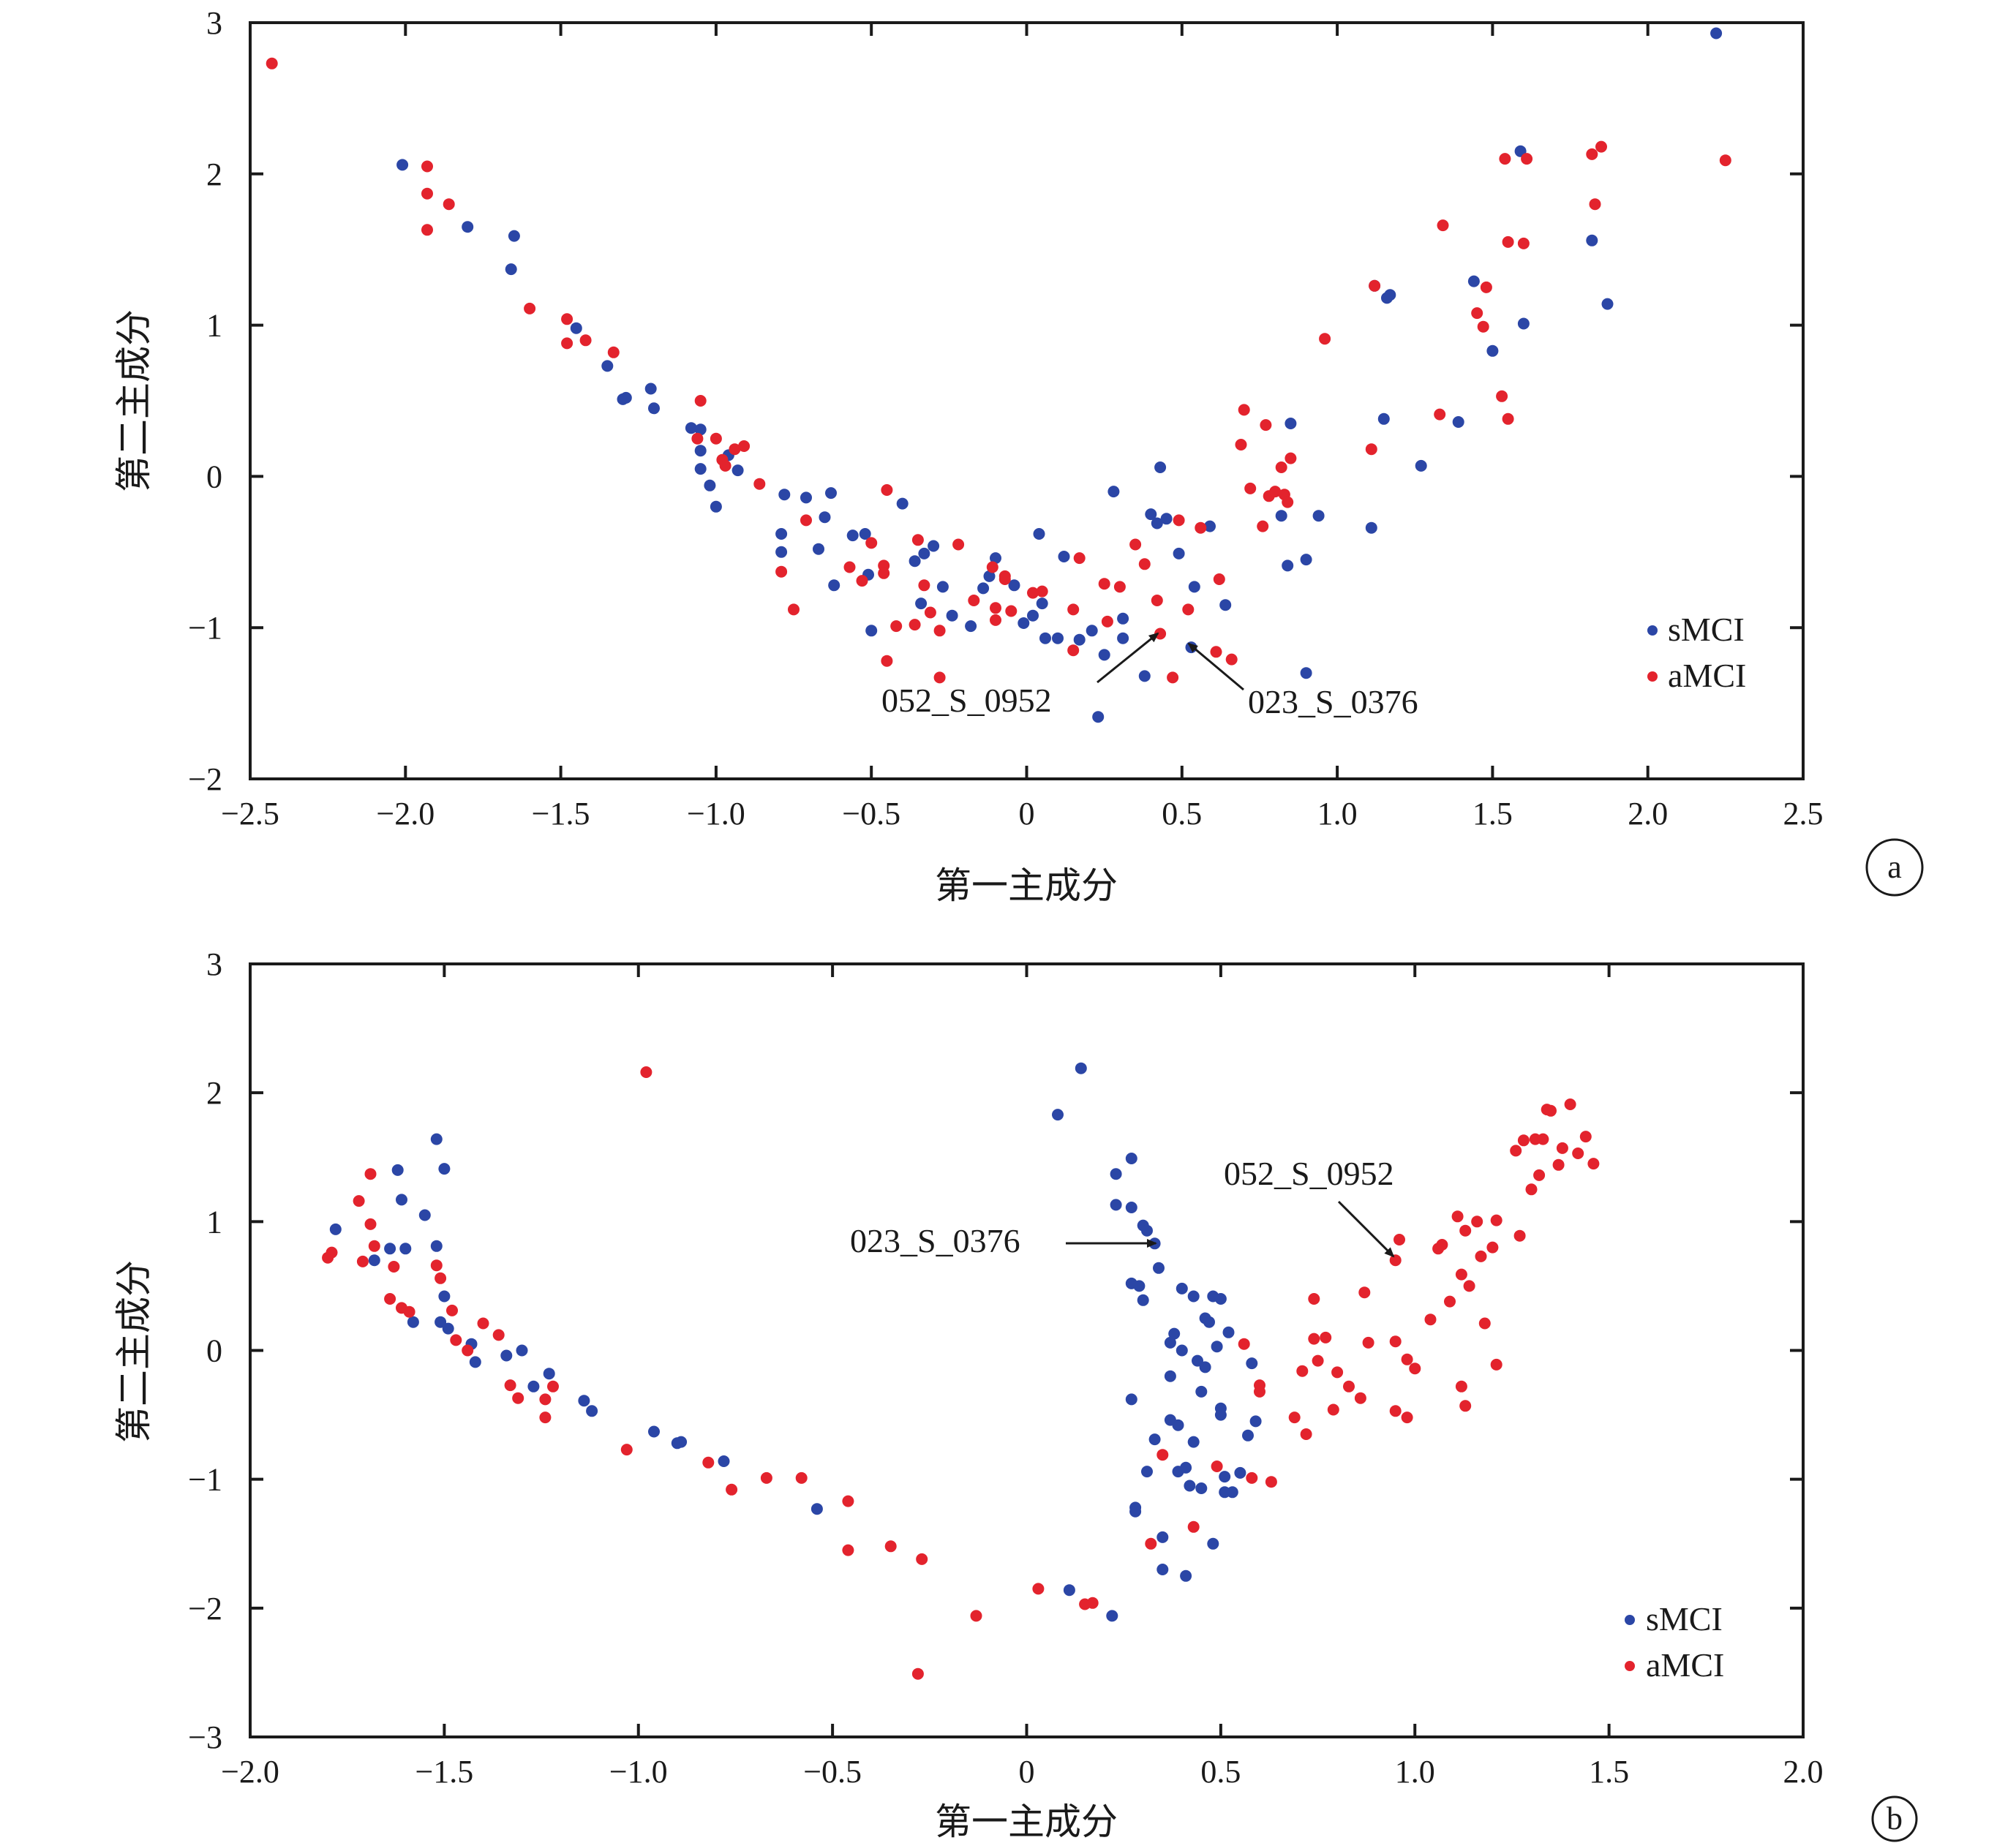 The width and height of the screenshot is (2016, 1843). Describe the element at coordinates (1493, 814) in the screenshot. I see `x-tick-label: 1.5` at that location.